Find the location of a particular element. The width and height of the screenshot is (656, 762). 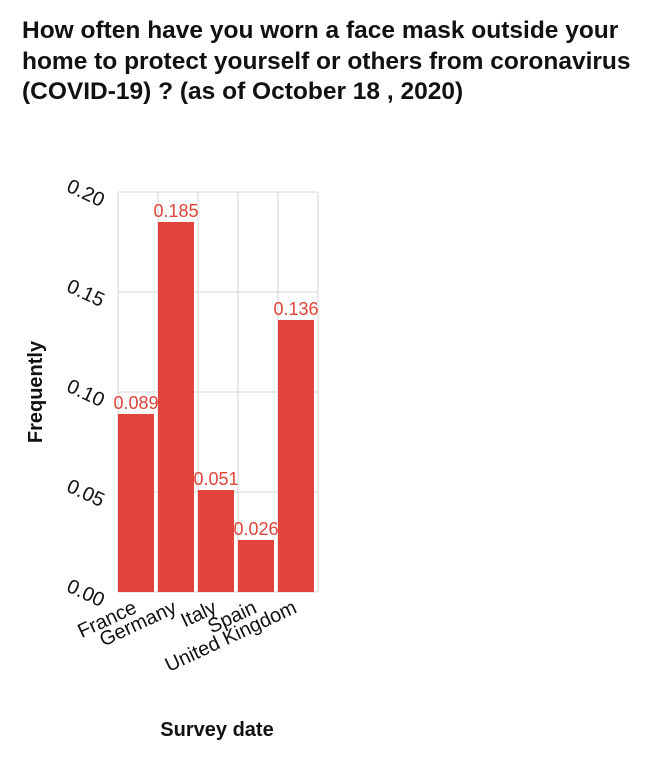

bar-germany is located at coordinates (176, 407).